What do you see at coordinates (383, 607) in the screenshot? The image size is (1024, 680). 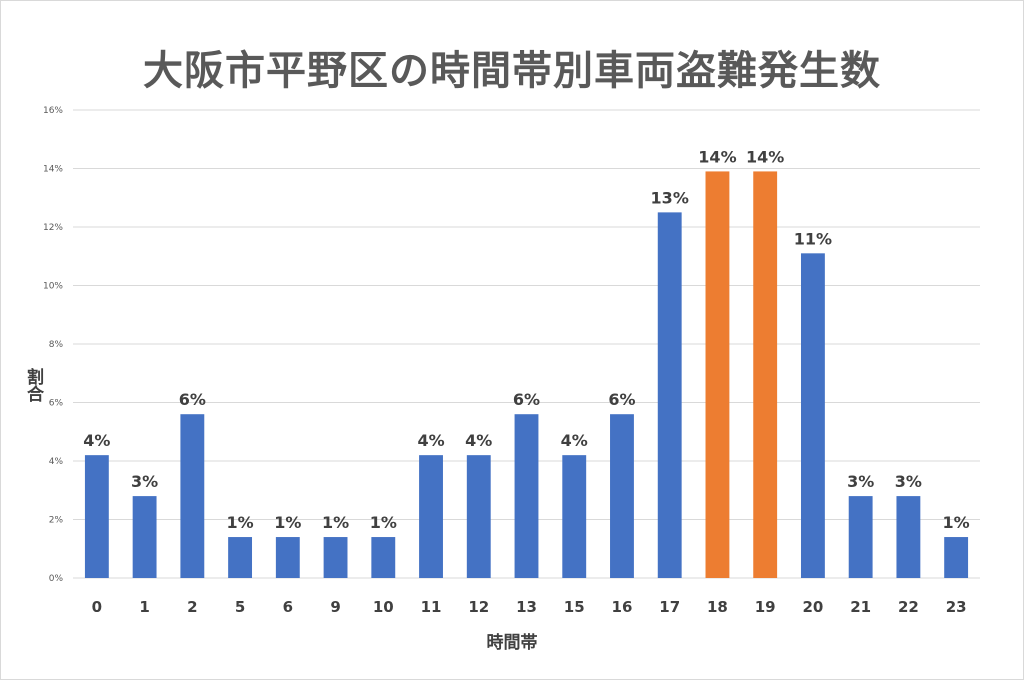 I see `x-tick-label: 10` at bounding box center [383, 607].